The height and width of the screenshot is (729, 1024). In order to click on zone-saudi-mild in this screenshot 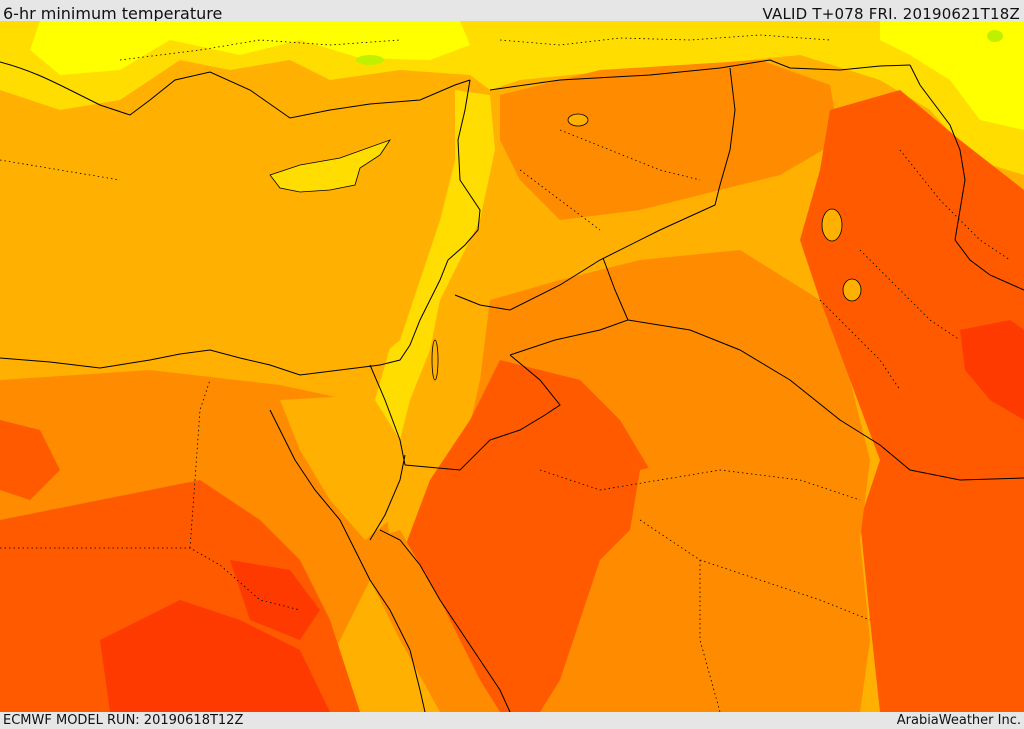, I will do `click(745, 565)`.